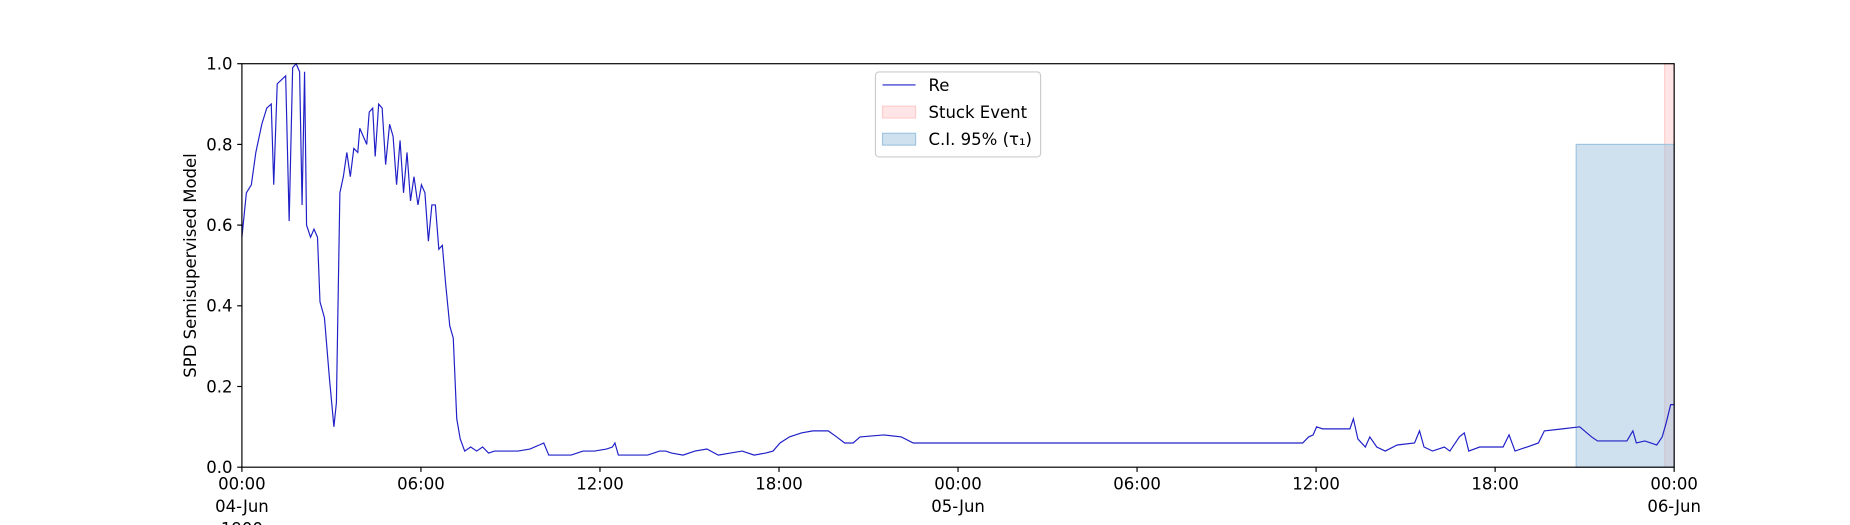 This screenshot has width=1850, height=525. Describe the element at coordinates (1625, 305) in the screenshot. I see `span` at that location.